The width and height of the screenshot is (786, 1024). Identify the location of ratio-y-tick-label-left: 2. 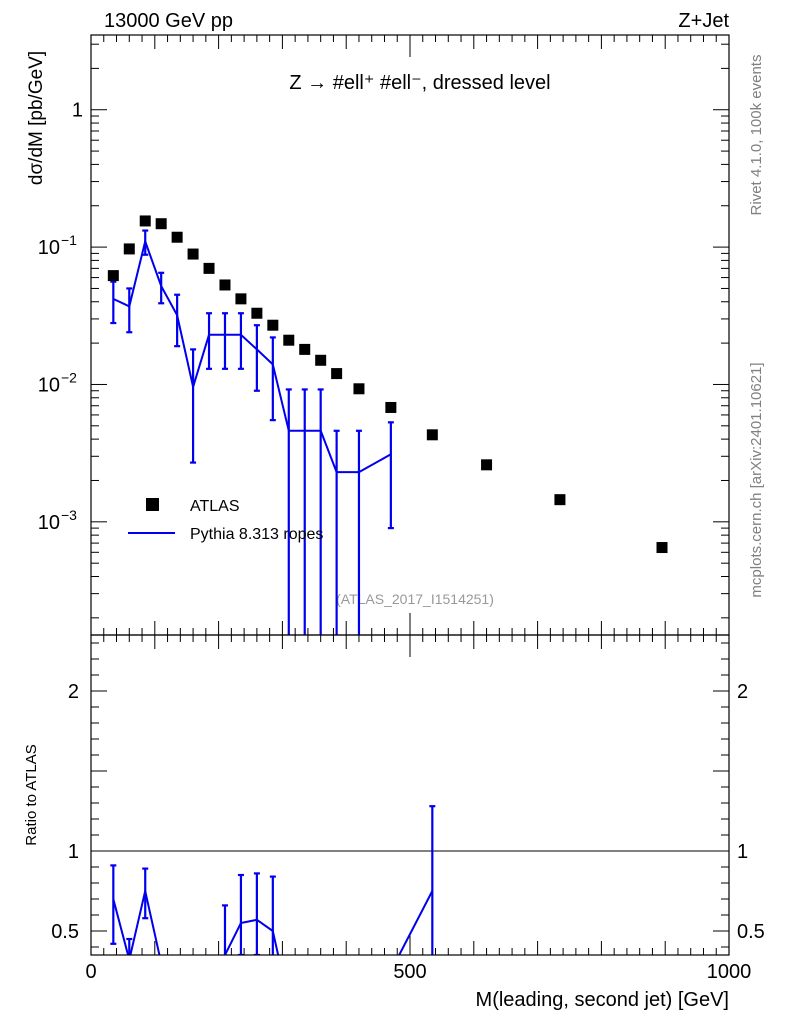
(73, 692).